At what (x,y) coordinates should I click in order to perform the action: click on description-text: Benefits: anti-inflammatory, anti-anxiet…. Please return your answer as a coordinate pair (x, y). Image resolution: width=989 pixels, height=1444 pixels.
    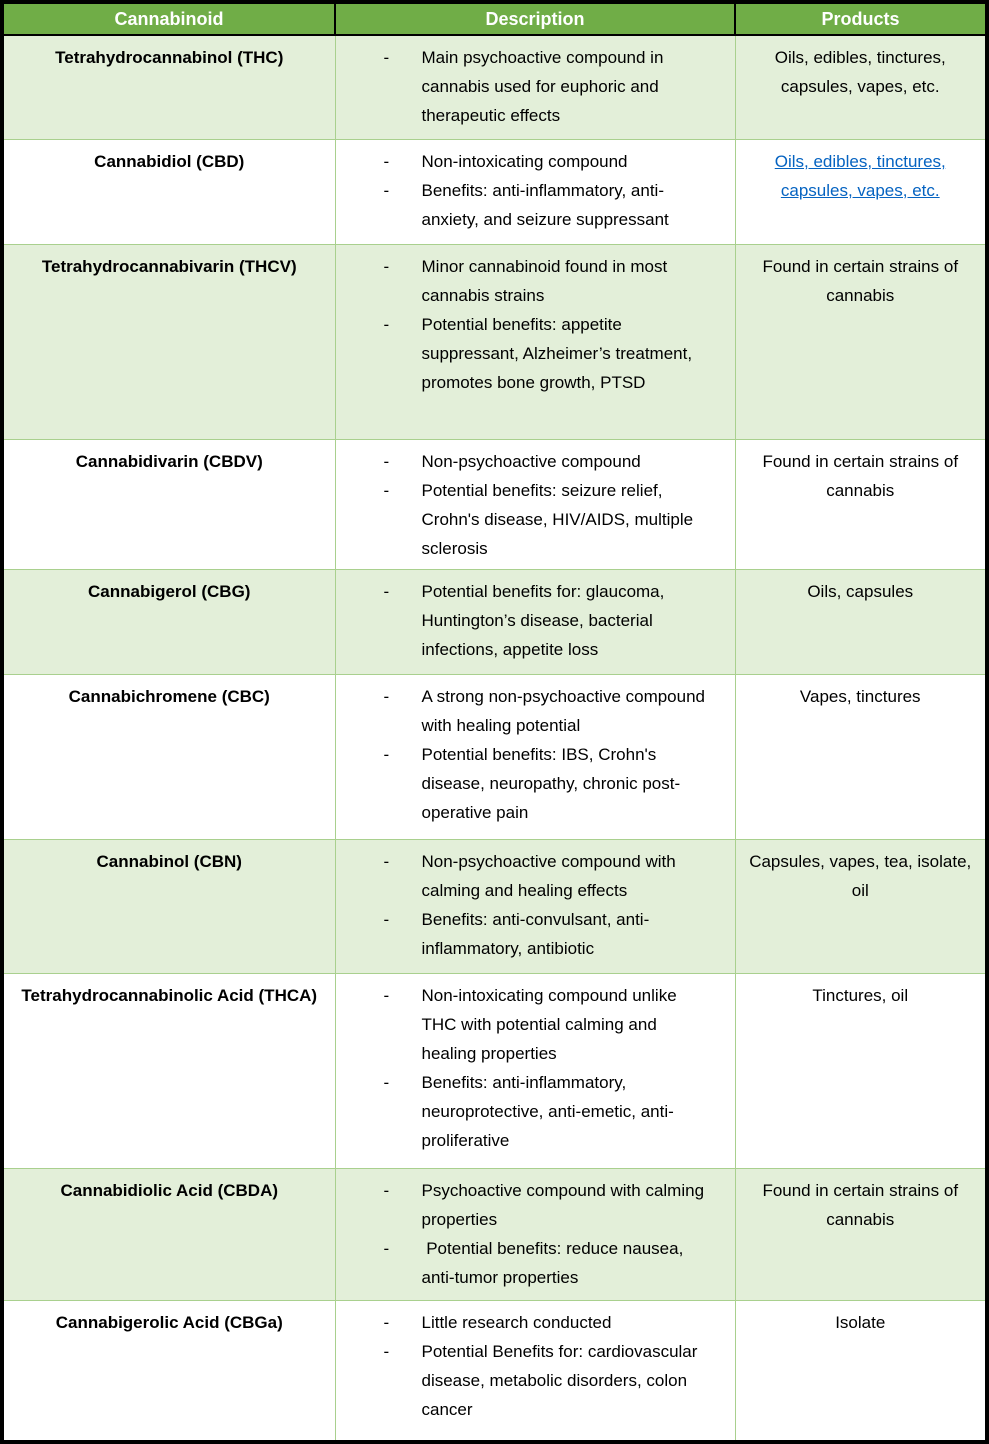
    Looking at the image, I should click on (545, 204).